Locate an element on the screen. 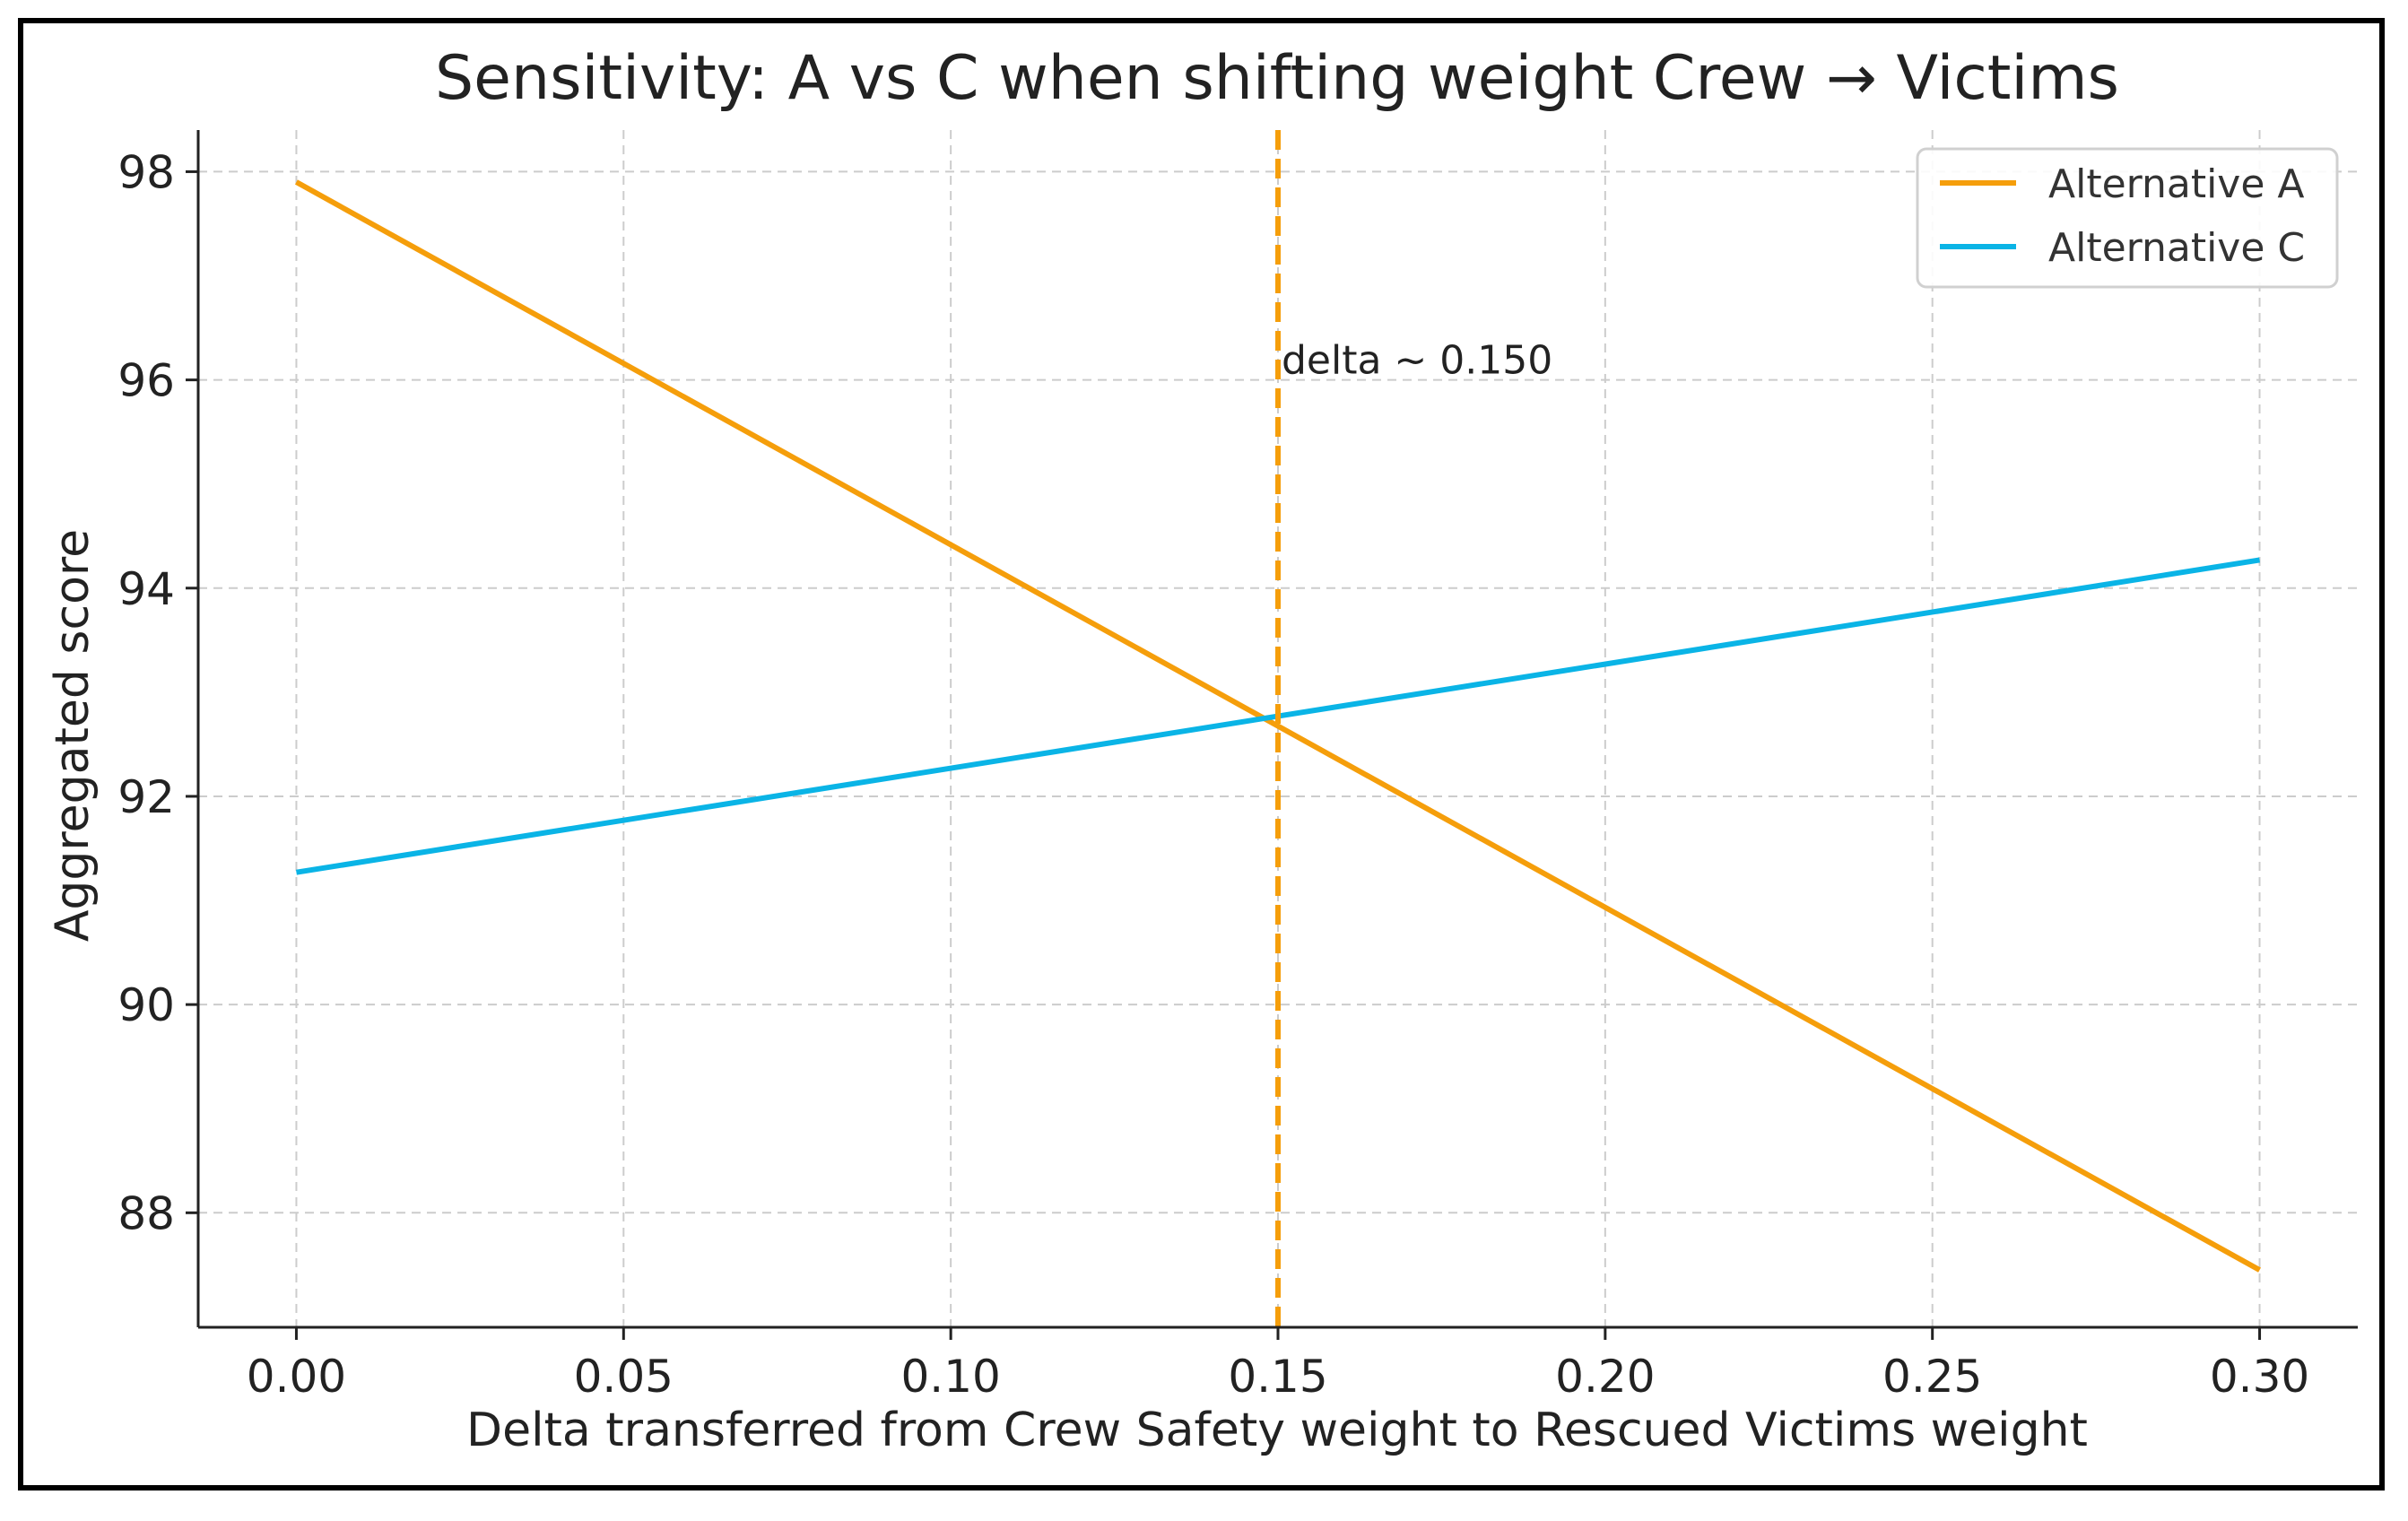 The height and width of the screenshot is (1521, 2408). legend: Alternative A Alternative C is located at coordinates (2128, 218).